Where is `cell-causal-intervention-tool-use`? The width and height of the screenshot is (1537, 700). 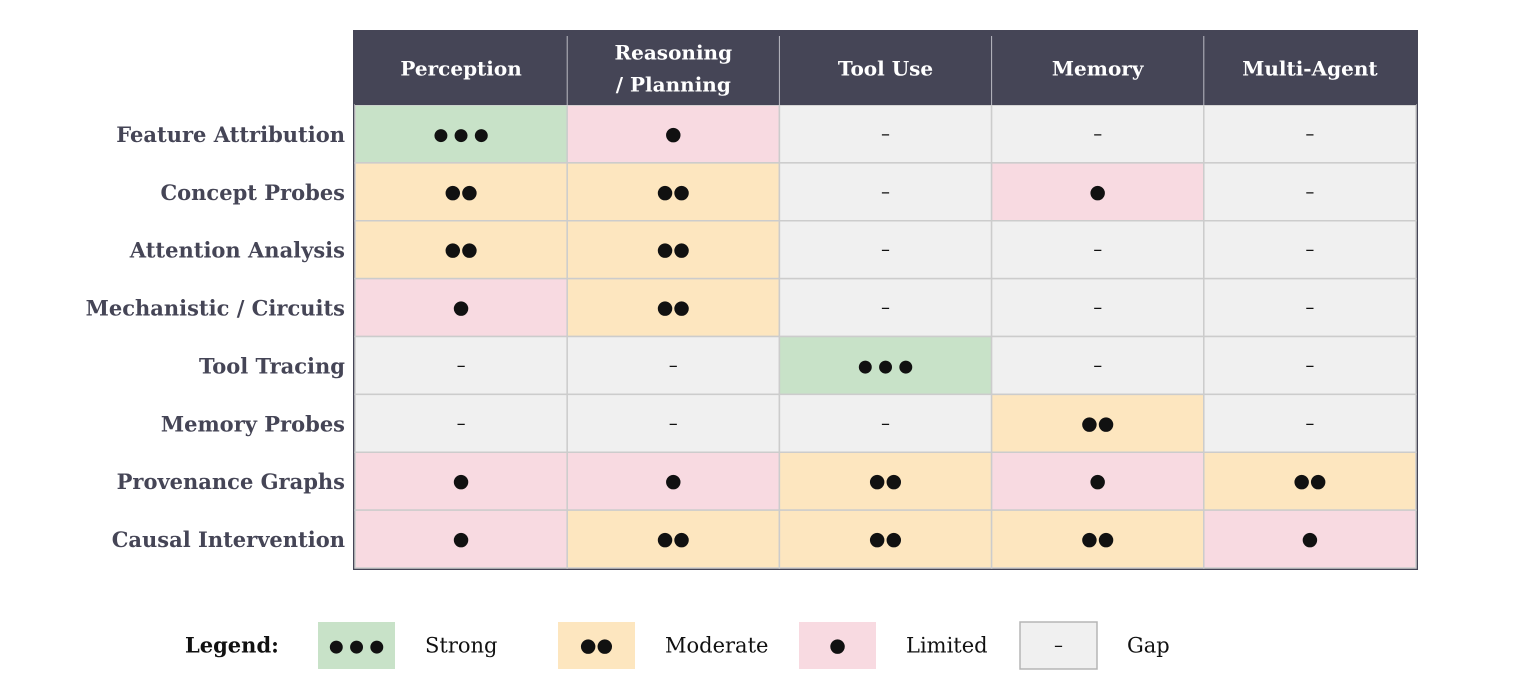 cell-causal-intervention-tool-use is located at coordinates (885, 539).